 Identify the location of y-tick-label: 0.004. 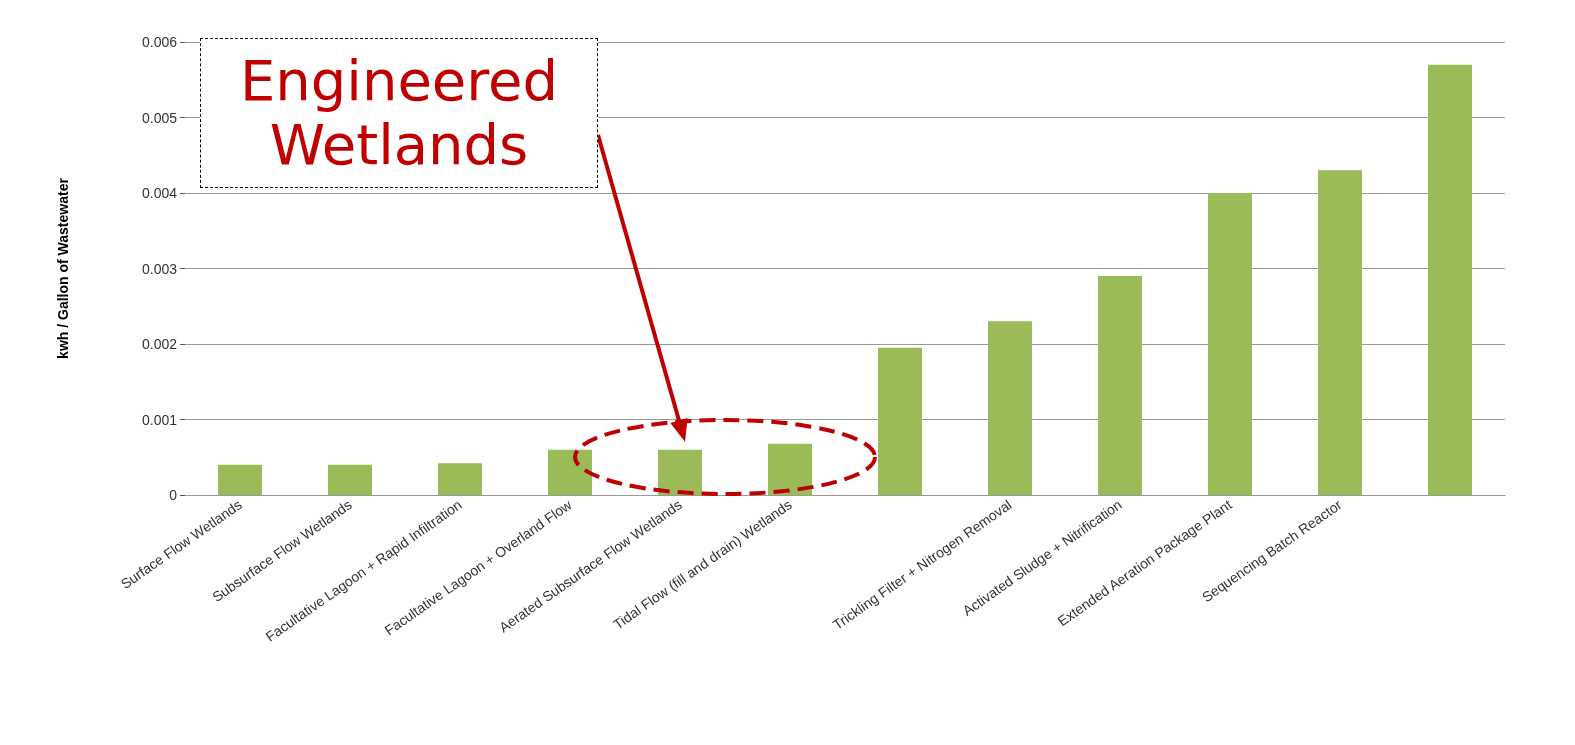
(159, 193).